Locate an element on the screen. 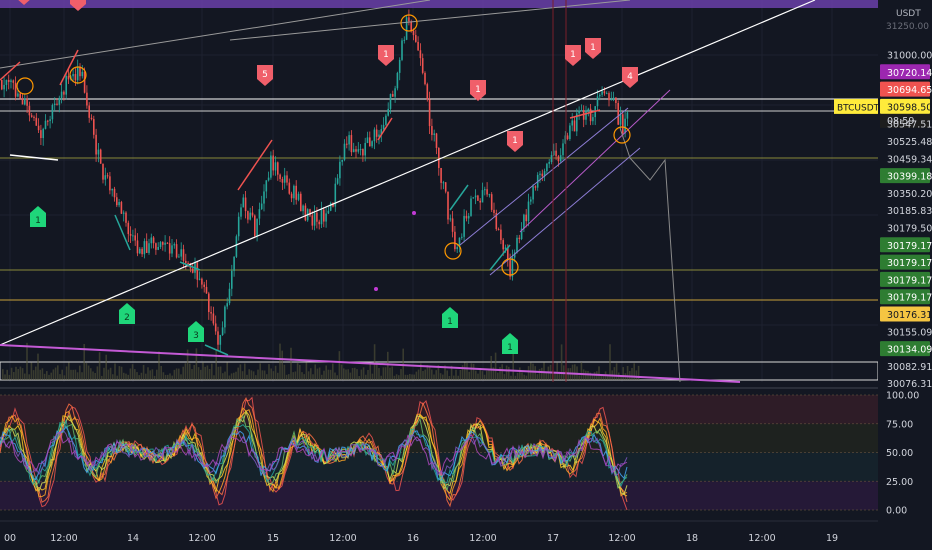  price-tick-label: 30179.50 is located at coordinates (909, 229).